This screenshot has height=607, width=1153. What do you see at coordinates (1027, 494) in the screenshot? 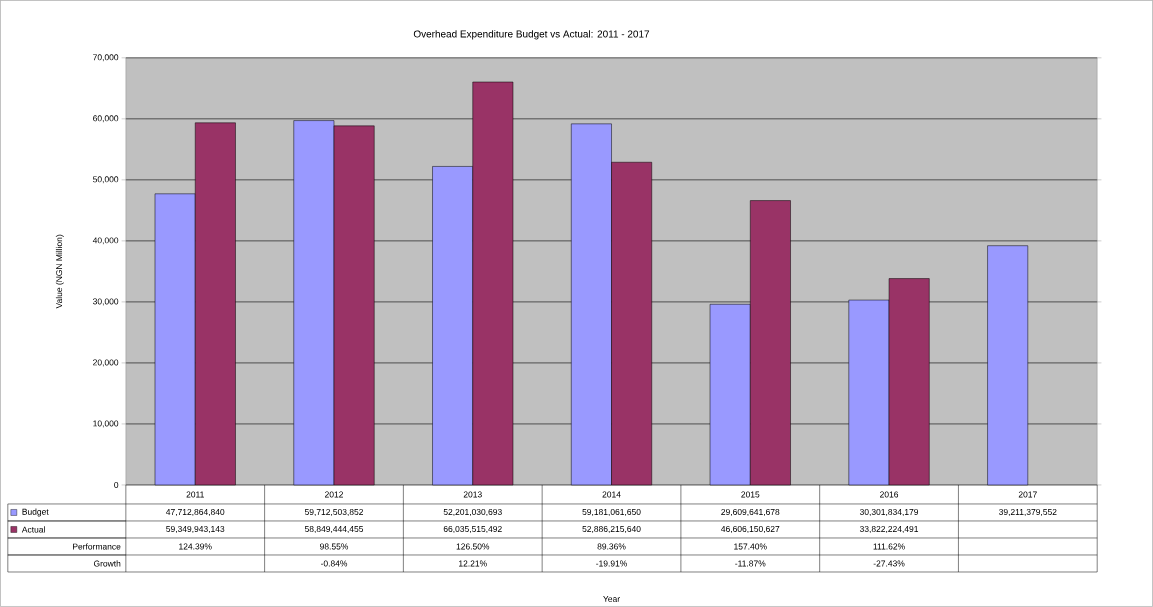
I see `x-tick-label: 2017` at bounding box center [1027, 494].